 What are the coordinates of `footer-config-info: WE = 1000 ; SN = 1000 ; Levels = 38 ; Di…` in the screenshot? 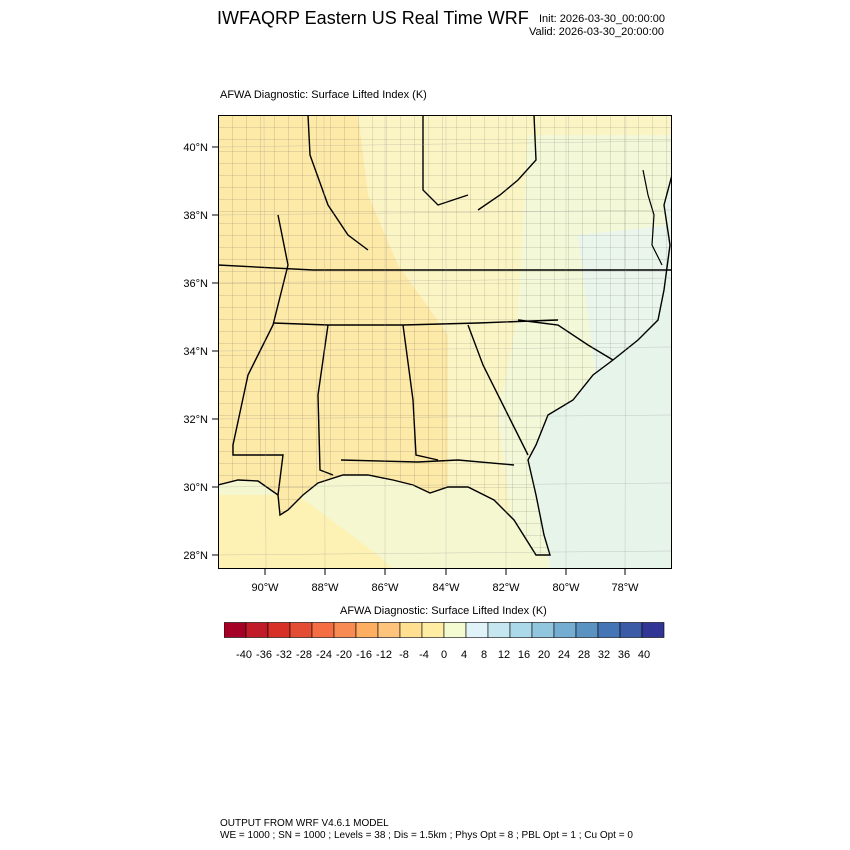 It's located at (426, 835).